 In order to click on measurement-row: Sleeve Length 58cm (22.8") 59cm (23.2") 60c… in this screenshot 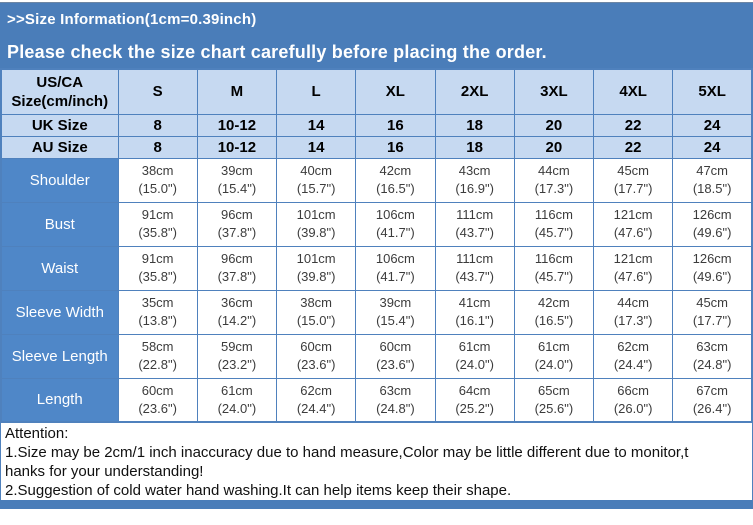, I will do `click(376, 356)`.